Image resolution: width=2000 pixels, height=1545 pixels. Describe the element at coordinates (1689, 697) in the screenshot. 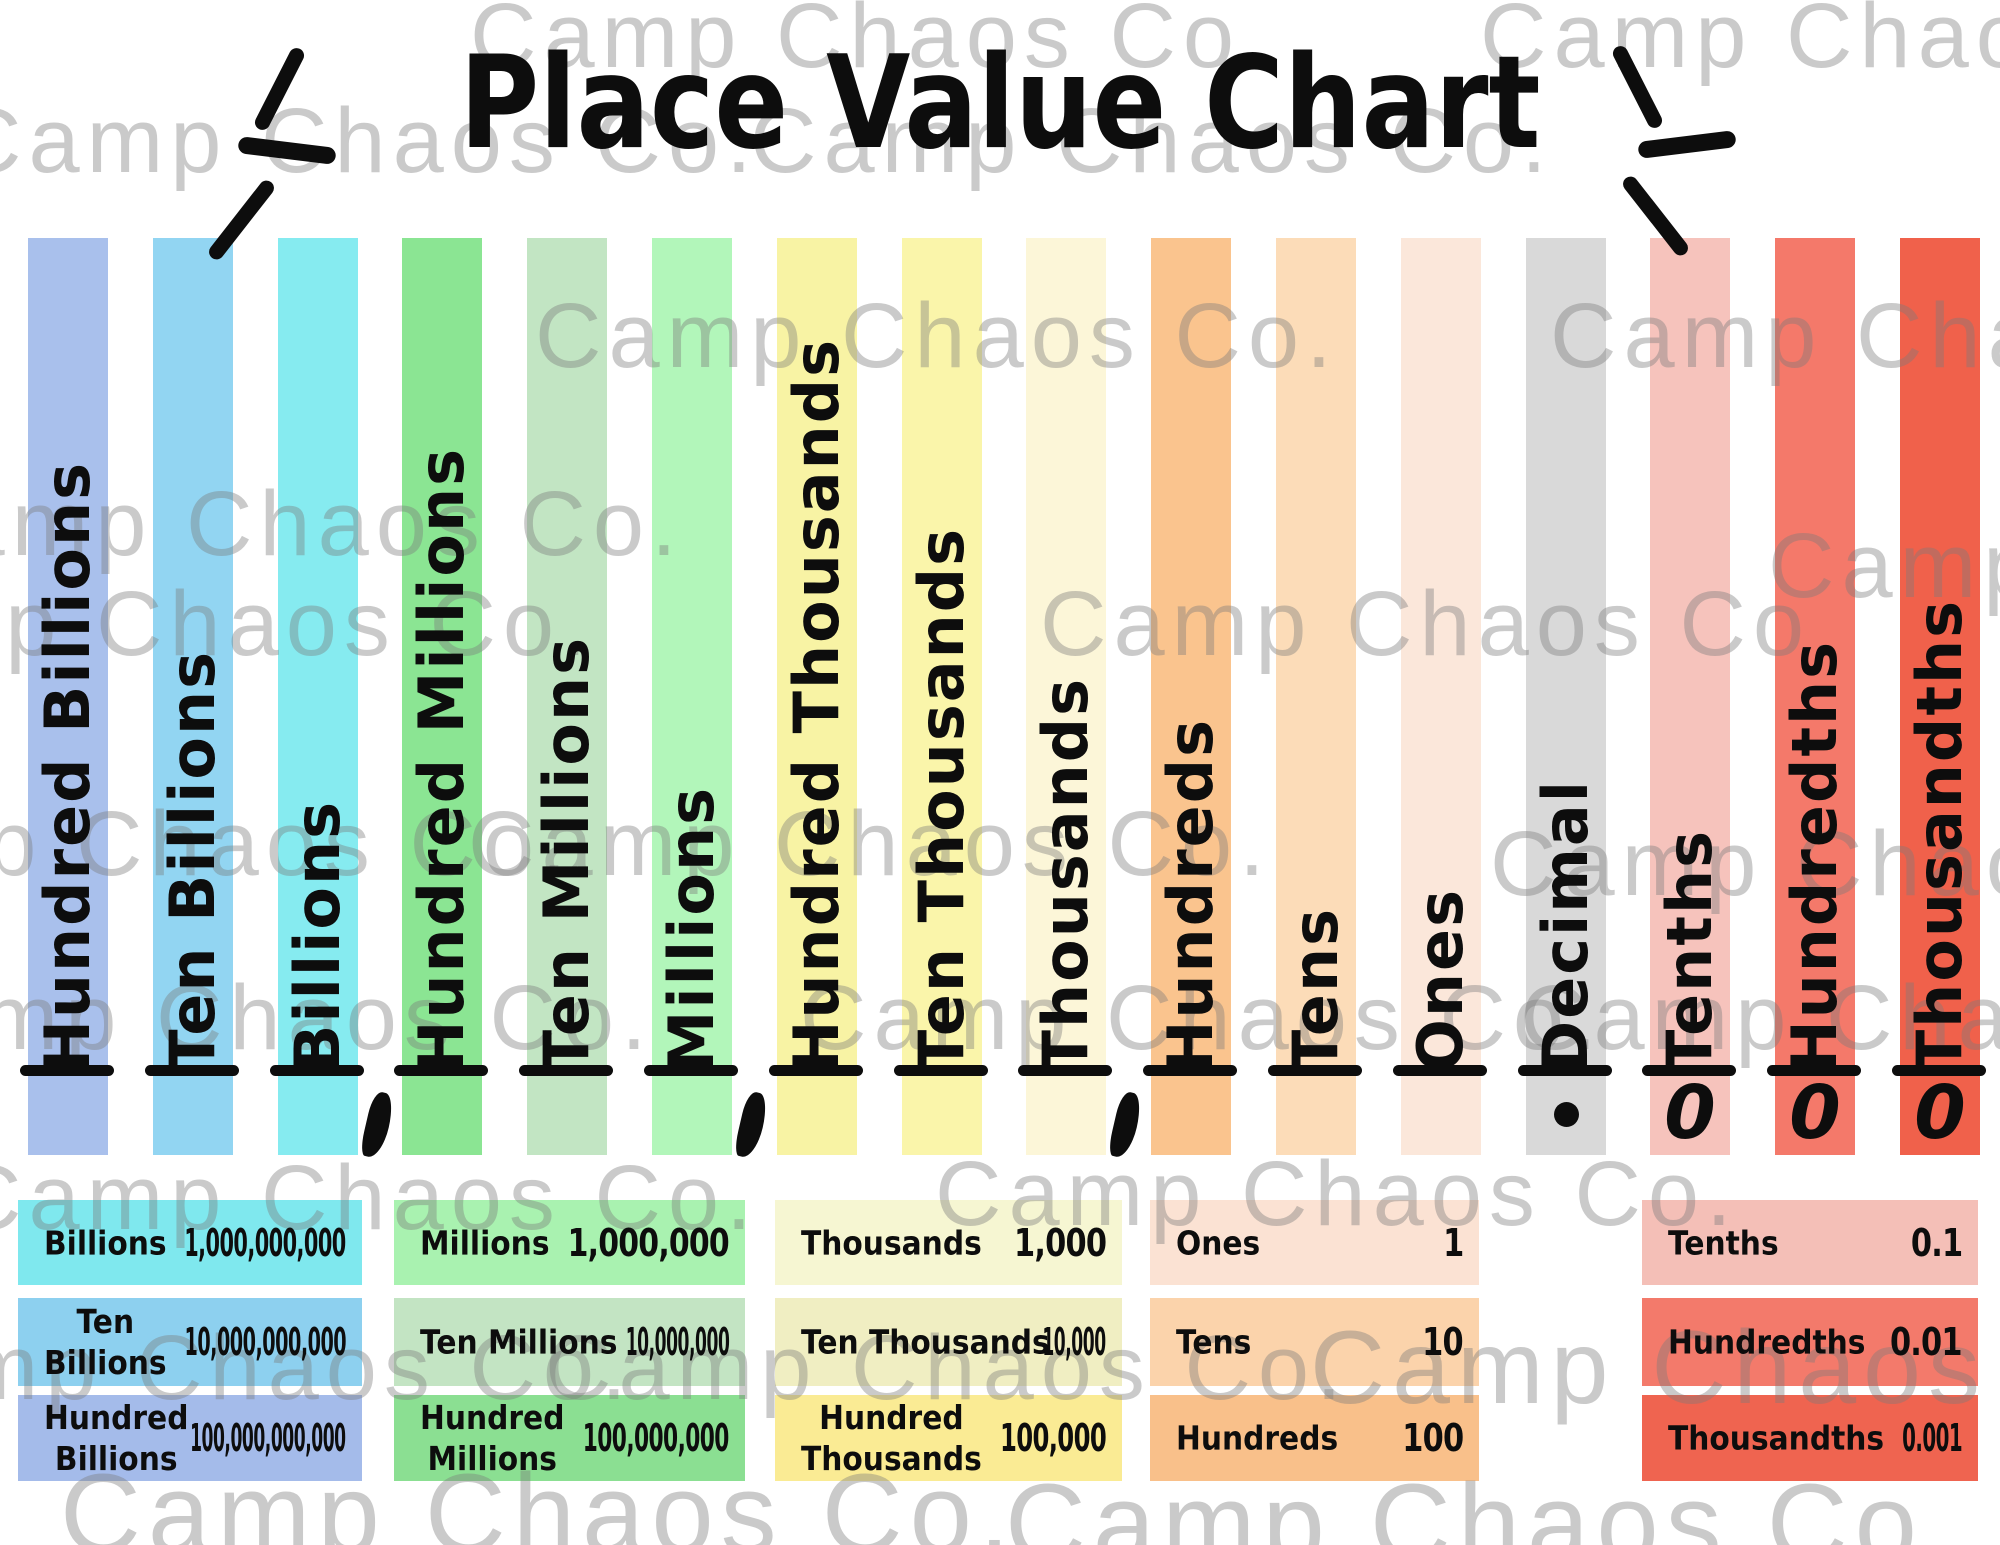

I see `column-tenths: Tenths 0` at that location.